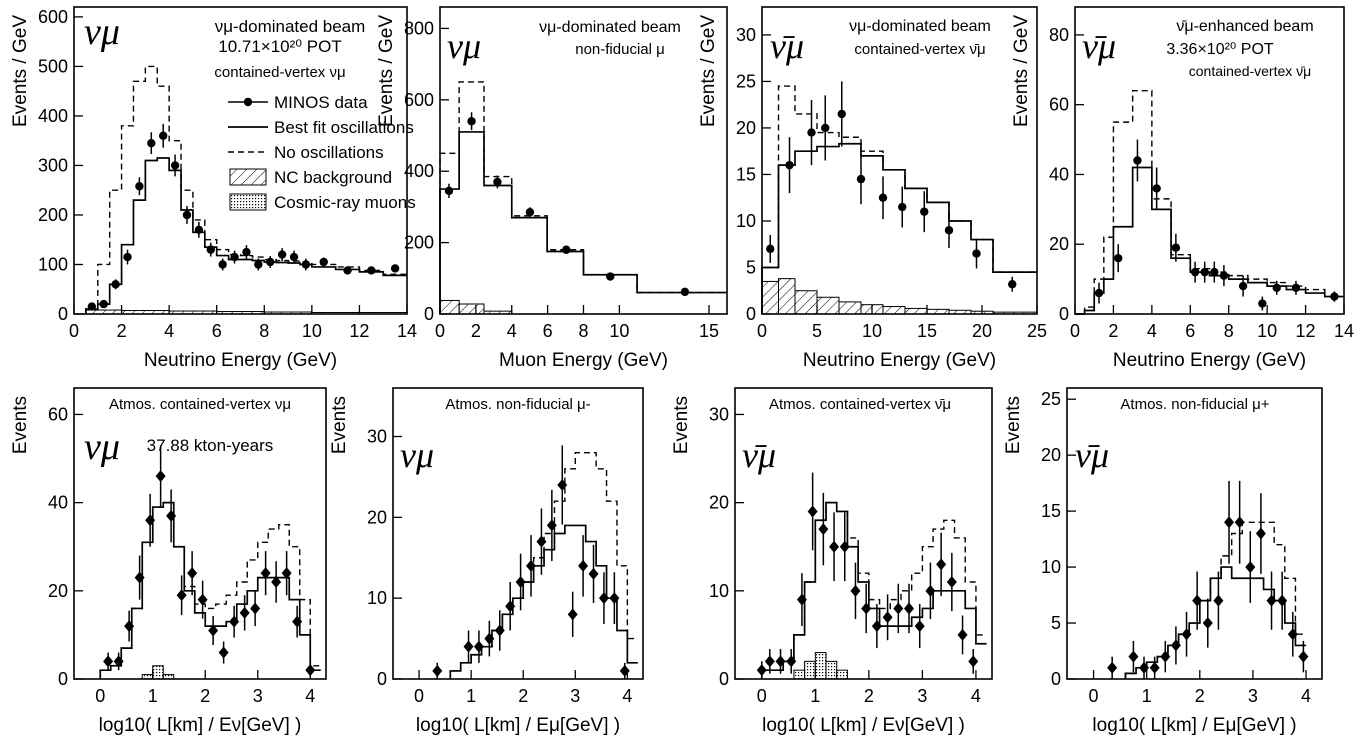 The image size is (1369, 744). Describe the element at coordinates (248, 202) in the screenshot. I see `legend-swatch-box` at that location.